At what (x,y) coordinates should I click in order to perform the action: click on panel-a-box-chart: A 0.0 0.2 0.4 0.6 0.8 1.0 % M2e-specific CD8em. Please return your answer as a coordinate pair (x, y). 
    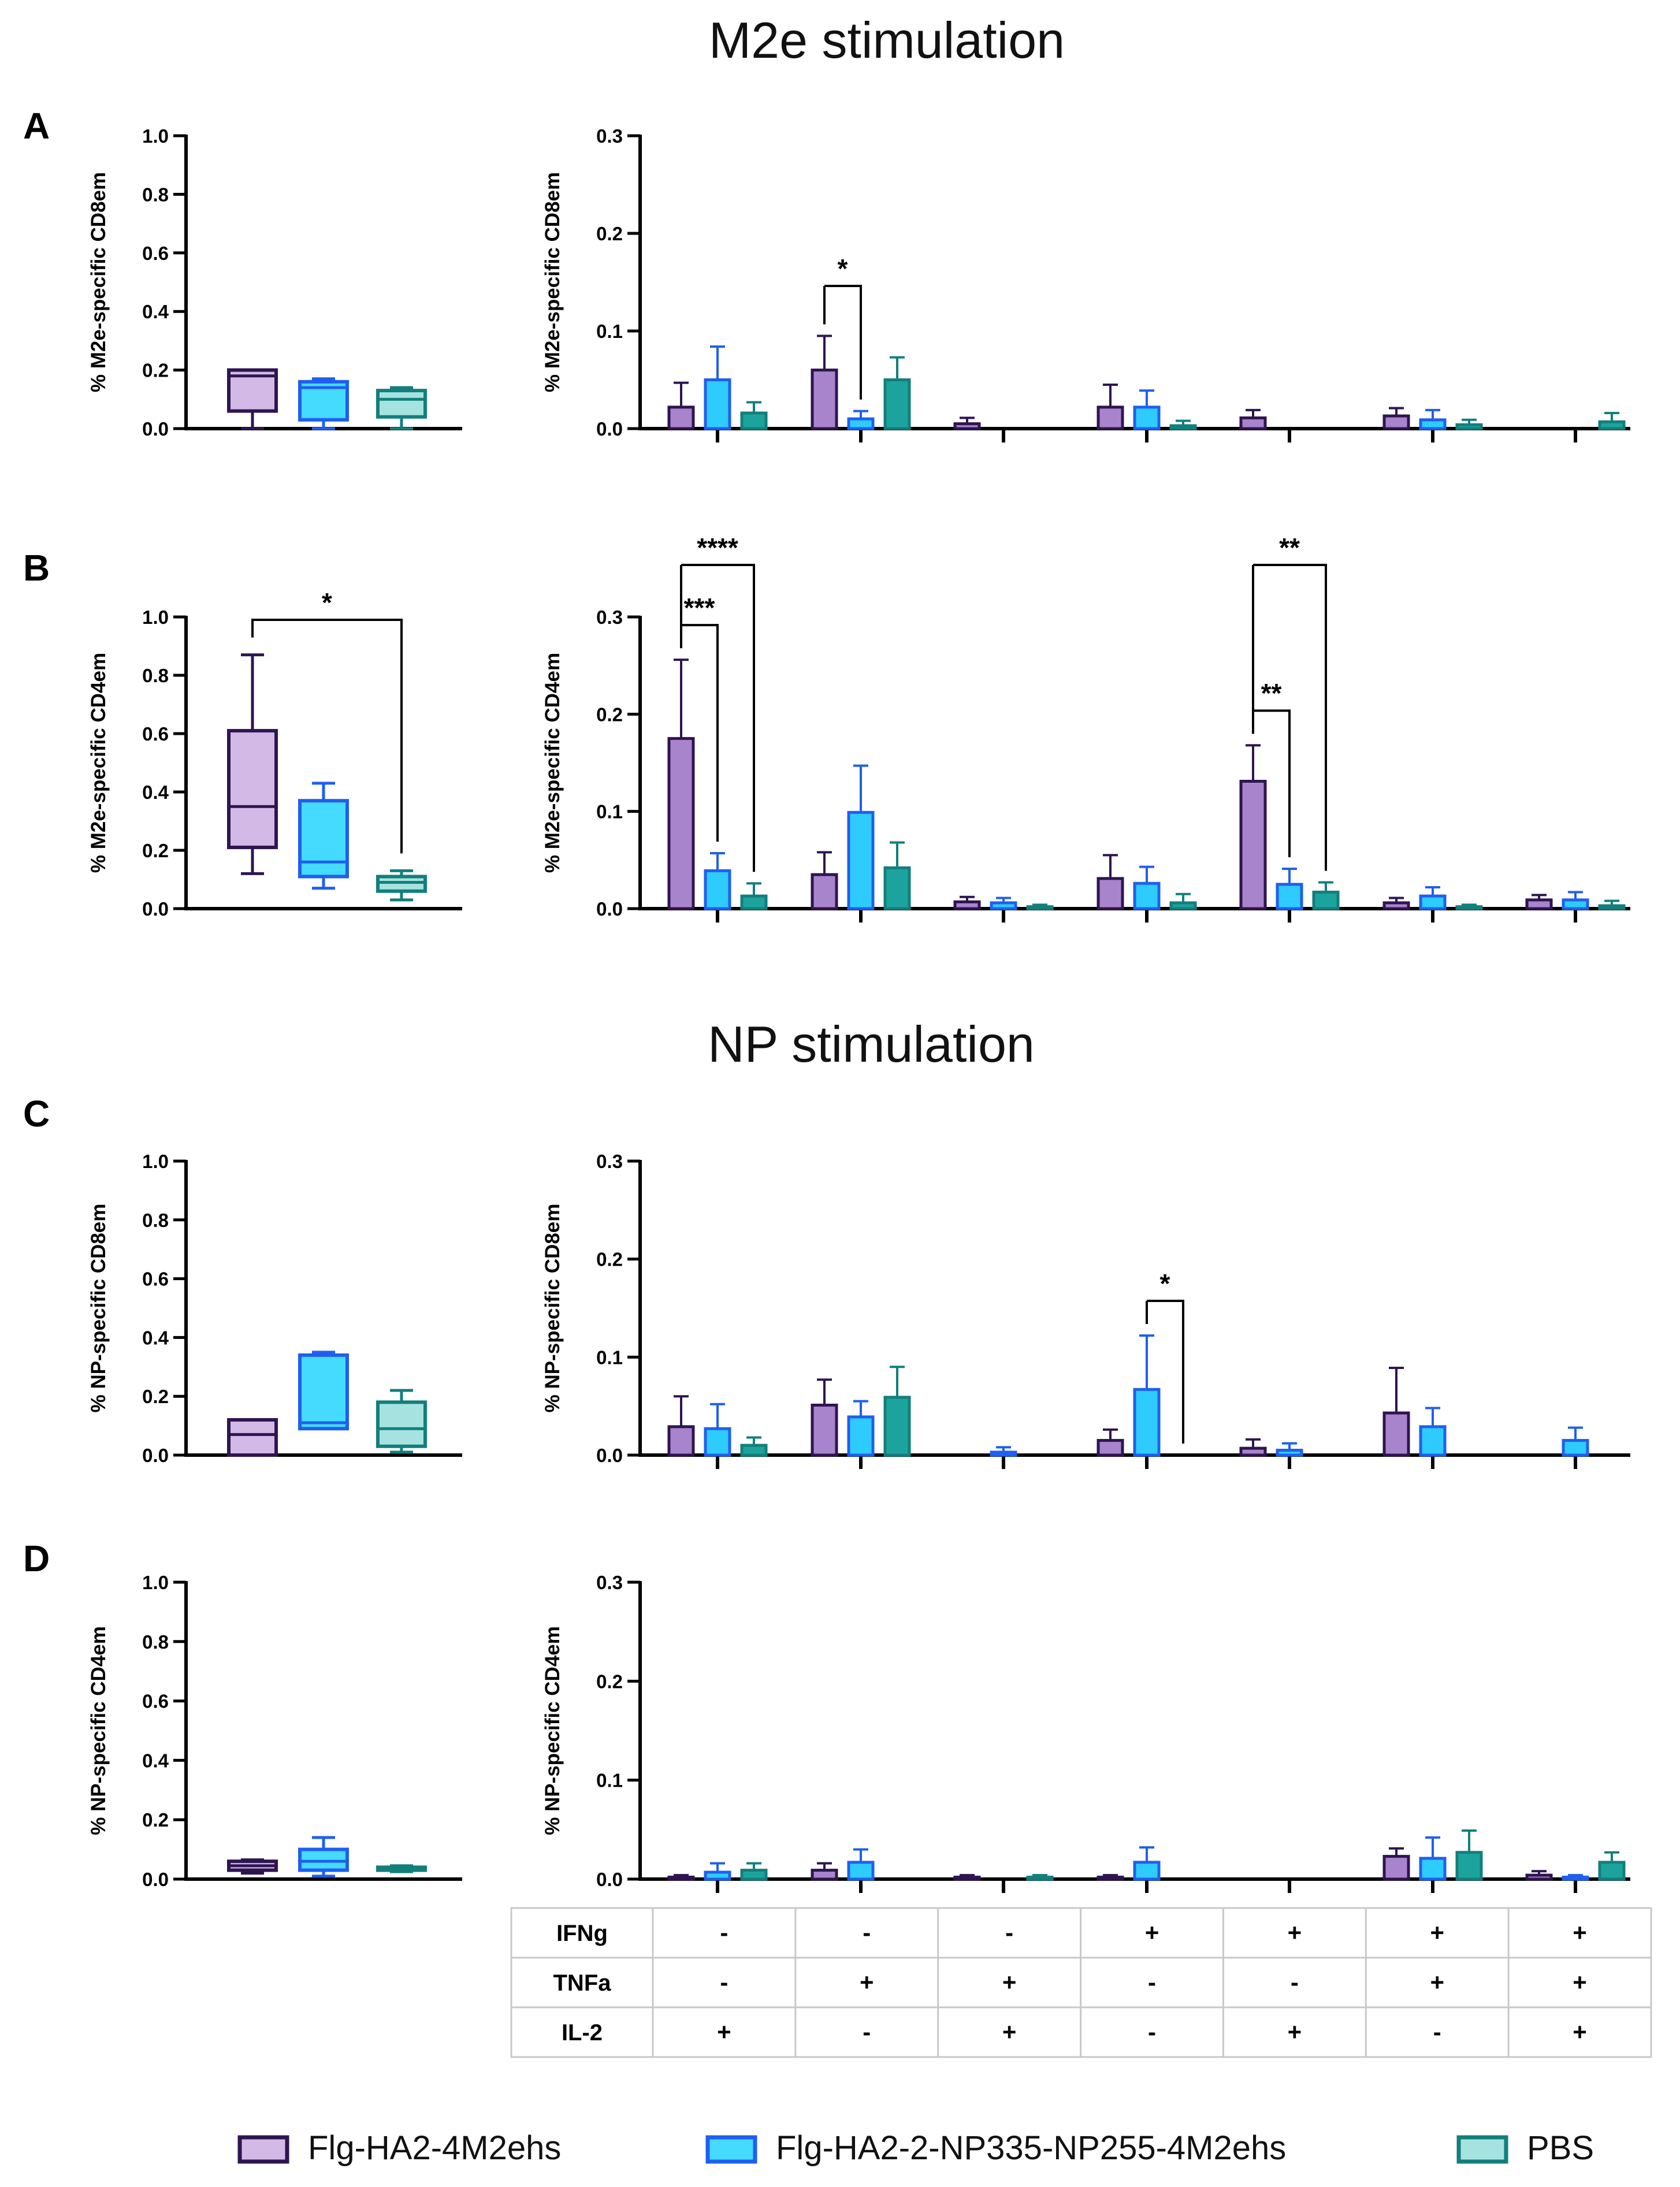
    Looking at the image, I should click on (243, 272).